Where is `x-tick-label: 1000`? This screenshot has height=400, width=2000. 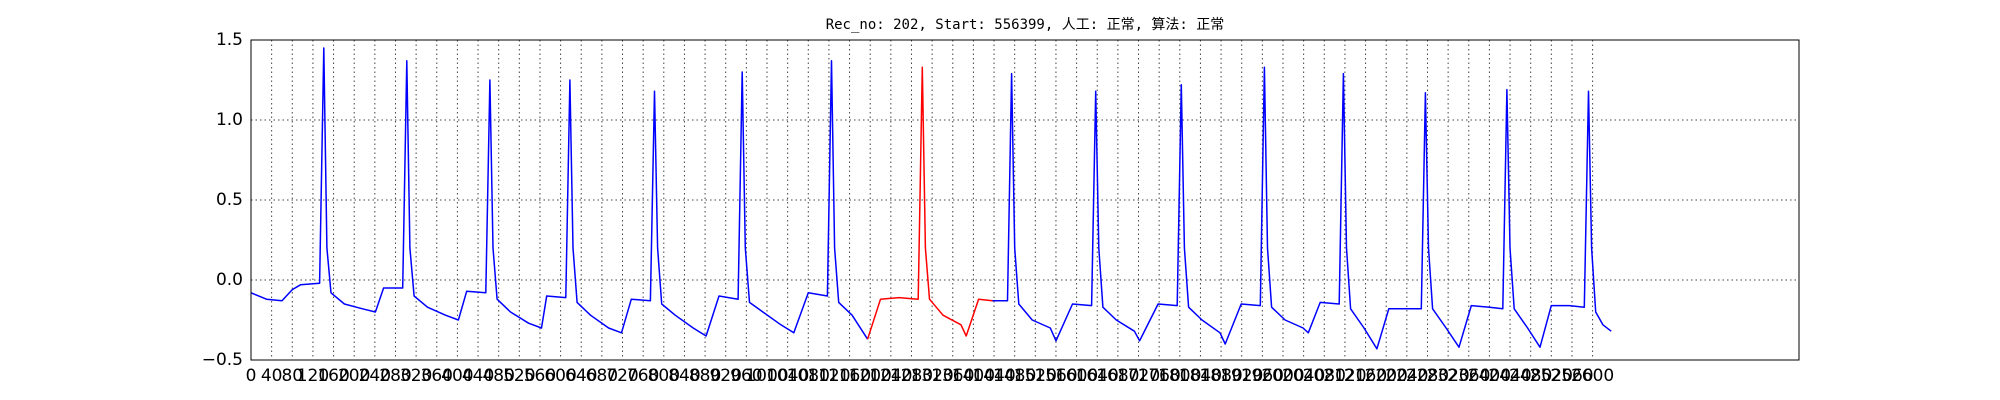 x-tick-label: 1000 is located at coordinates (766, 376).